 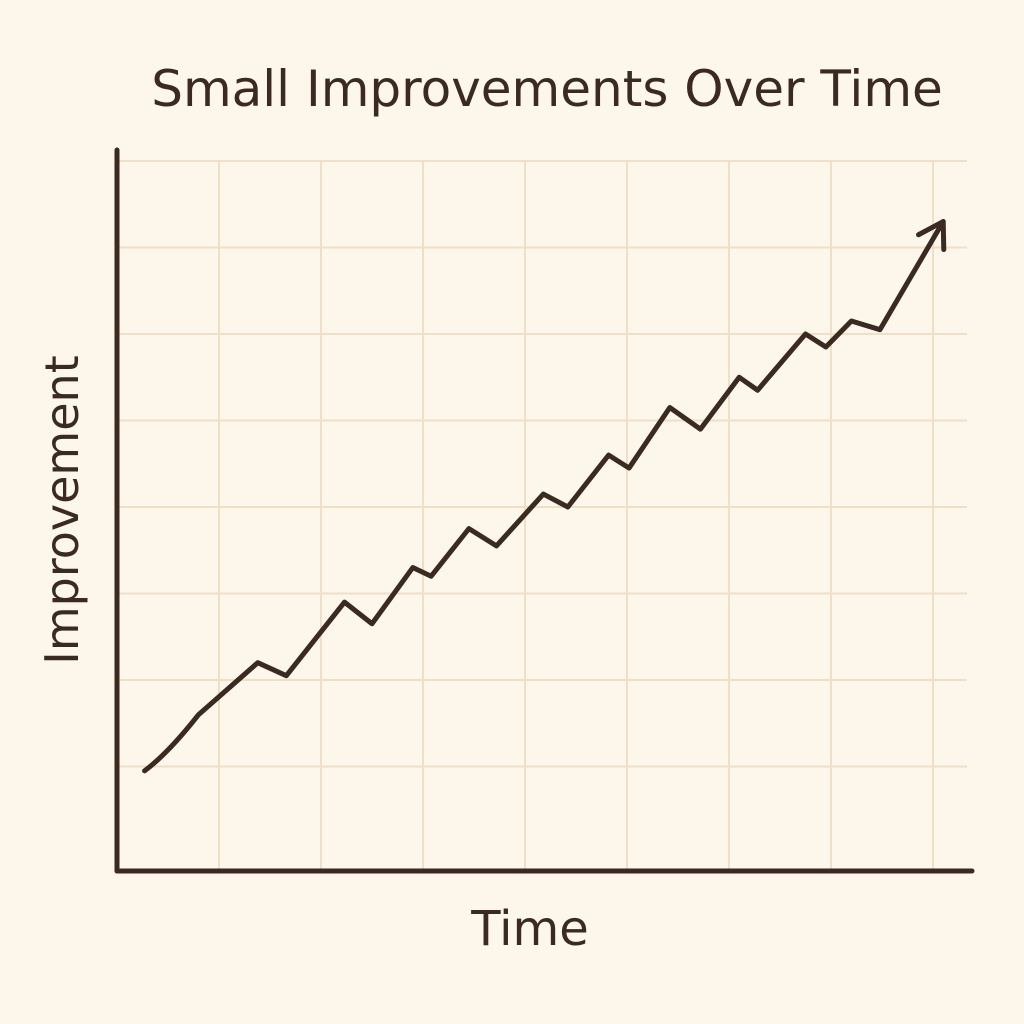 I want to click on arrow-head, so click(x=931, y=236).